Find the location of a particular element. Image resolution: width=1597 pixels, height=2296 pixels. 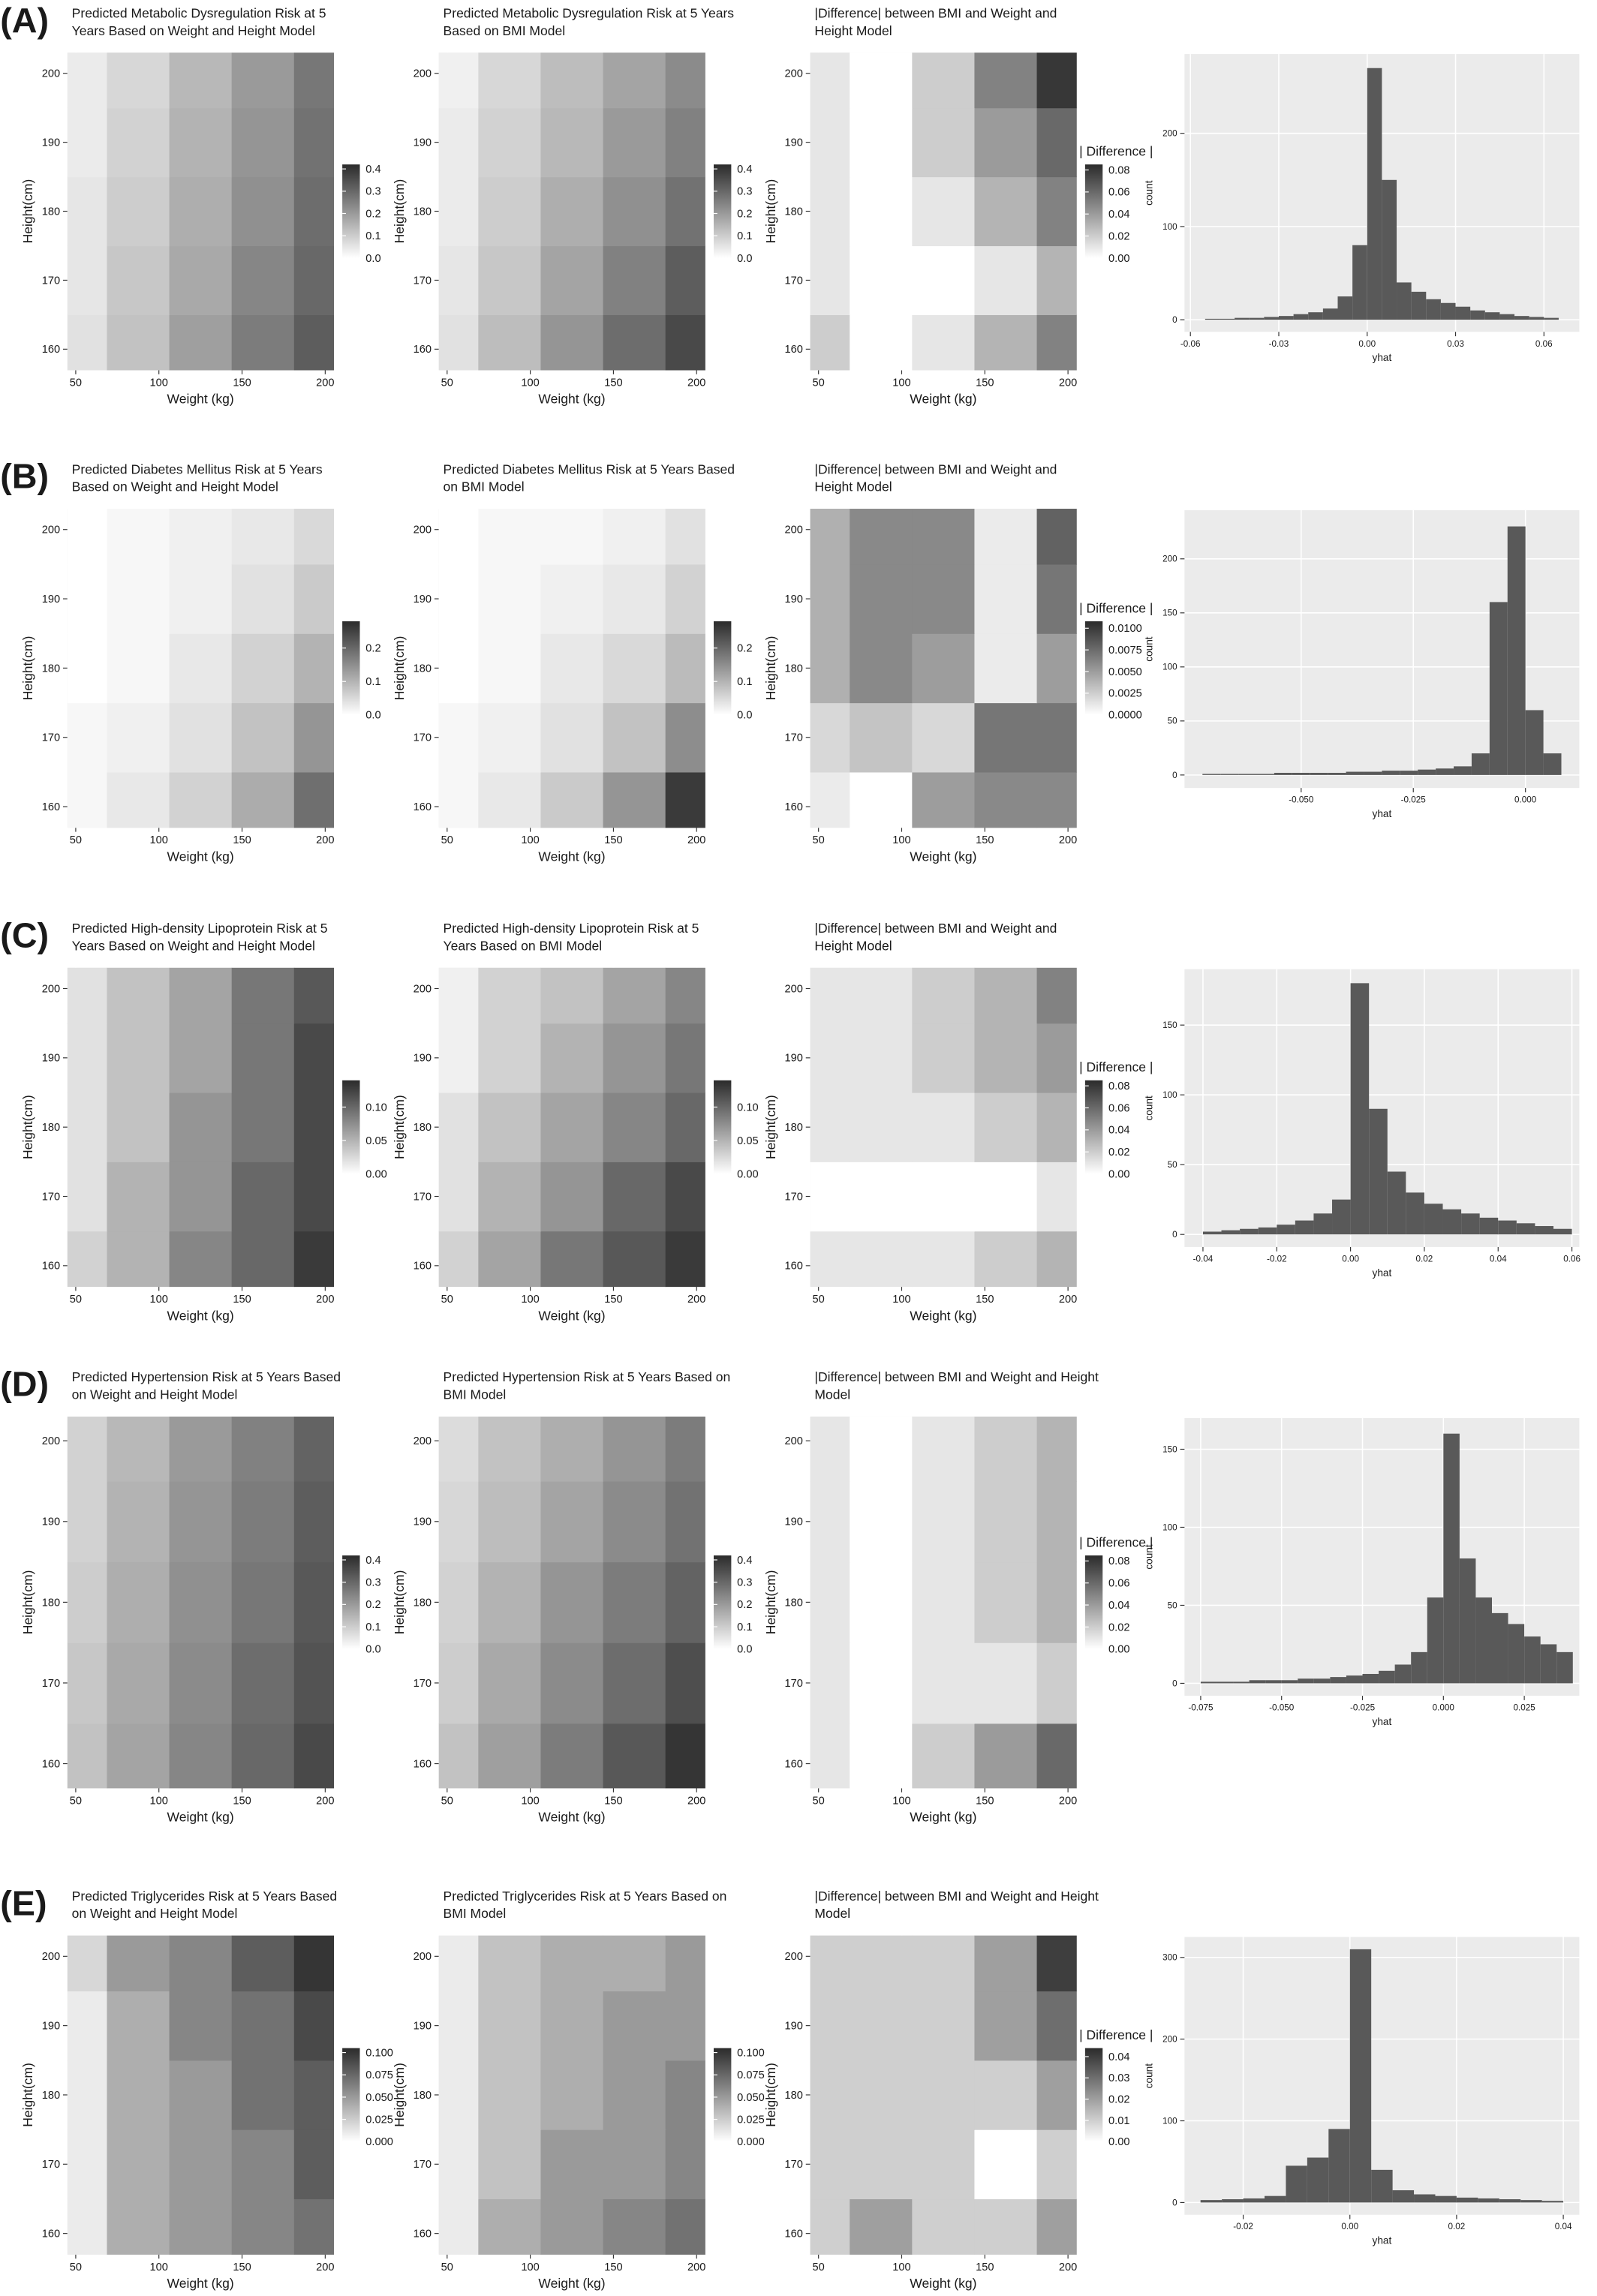

legend-title: | Difference | is located at coordinates (1116, 607).